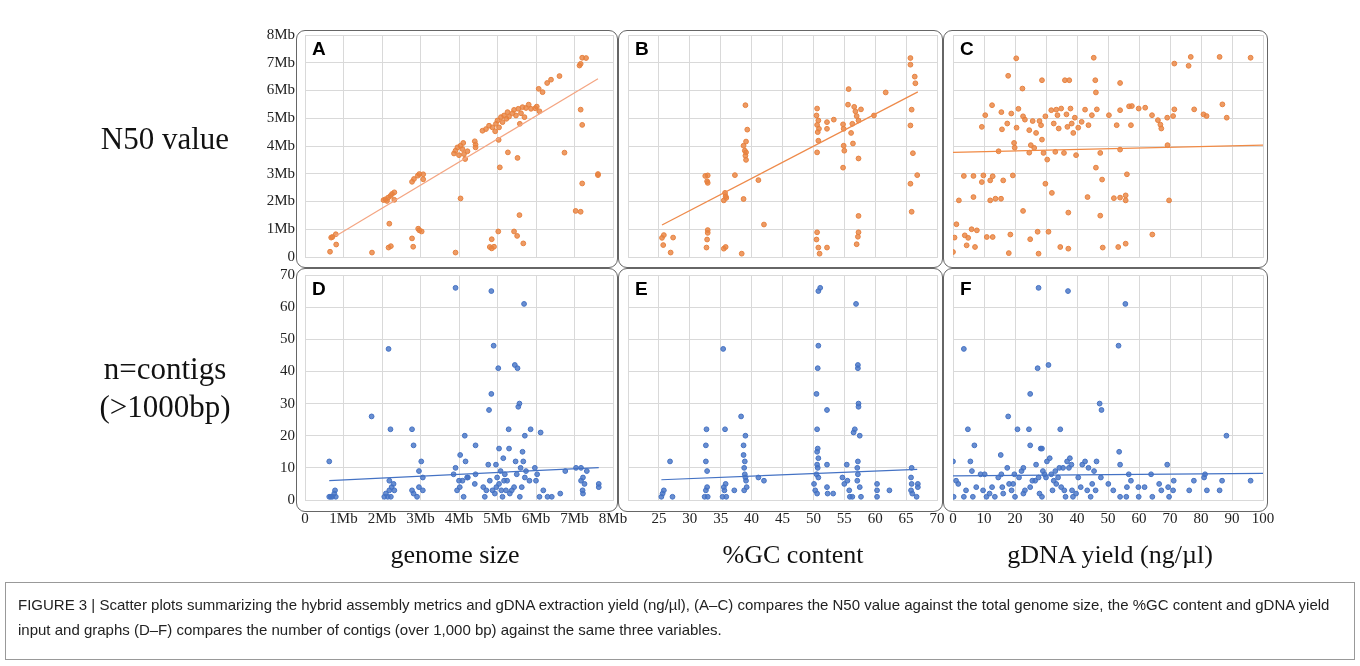 The height and width of the screenshot is (666, 1360). Describe the element at coordinates (1110, 555) in the screenshot. I see `x-axis-title: gDNA yield (ng/µl)` at that location.